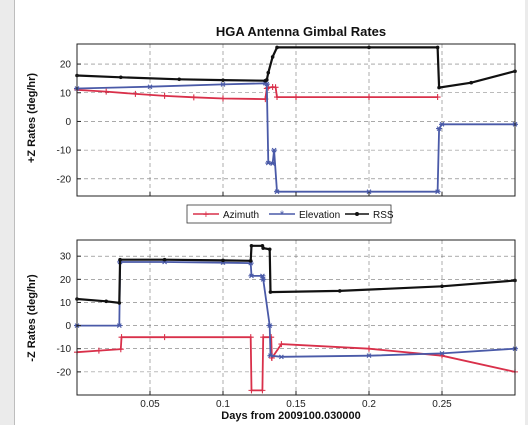 Image resolution: width=528 pixels, height=425 pixels. I want to click on top-y-axis-label: +Z Rates (deg/hr), so click(32, 118).